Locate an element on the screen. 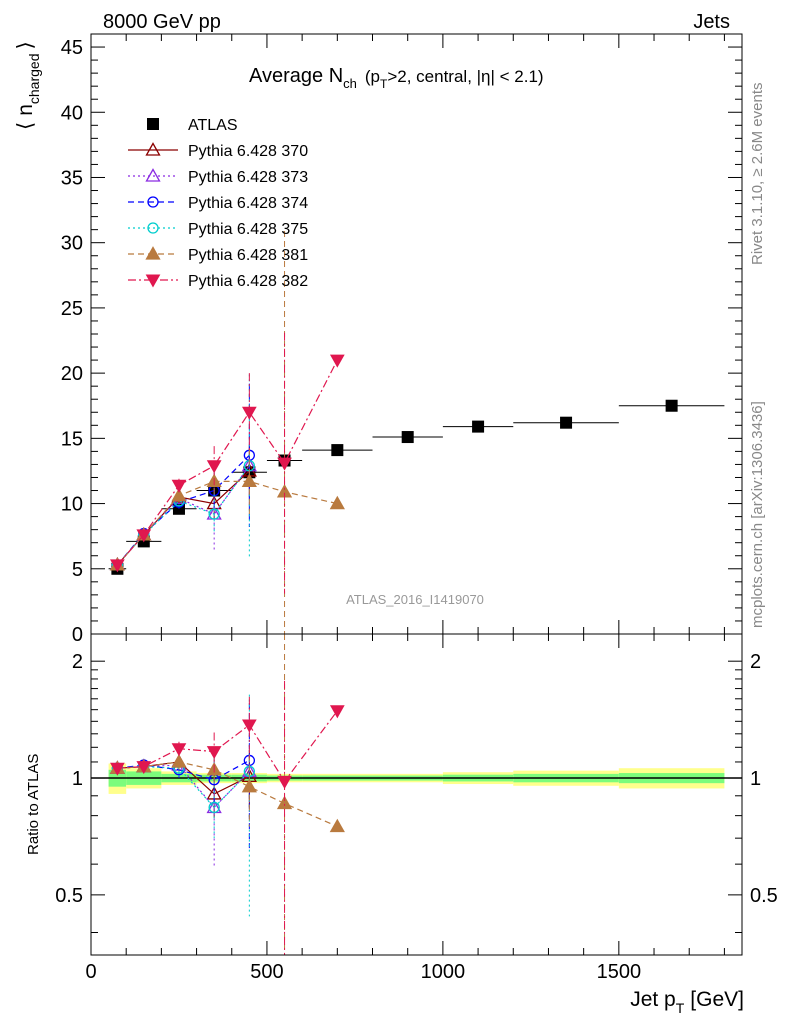 Image resolution: width=786 pixels, height=1024 pixels. legend-label: Pythia 6.428 374 is located at coordinates (248, 203).